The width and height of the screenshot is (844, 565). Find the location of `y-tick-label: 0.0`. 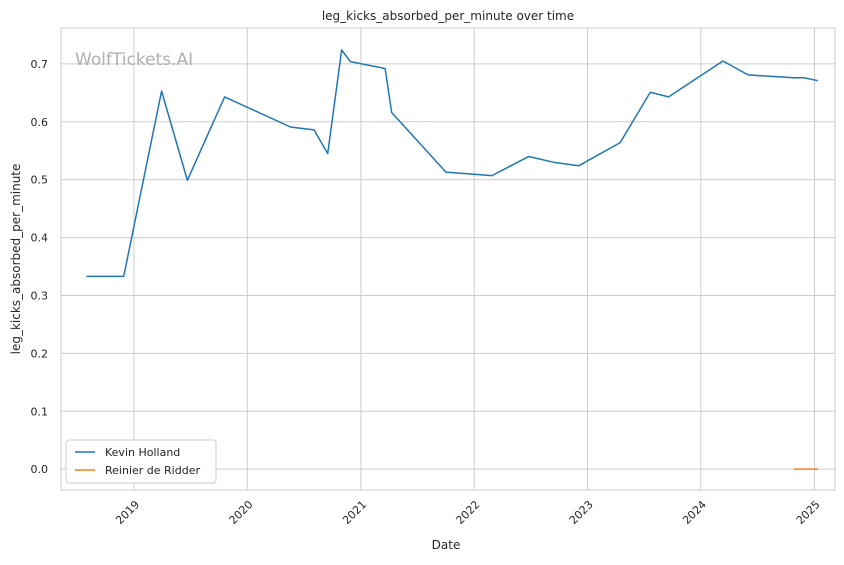

y-tick-label: 0.0 is located at coordinates (40, 469).